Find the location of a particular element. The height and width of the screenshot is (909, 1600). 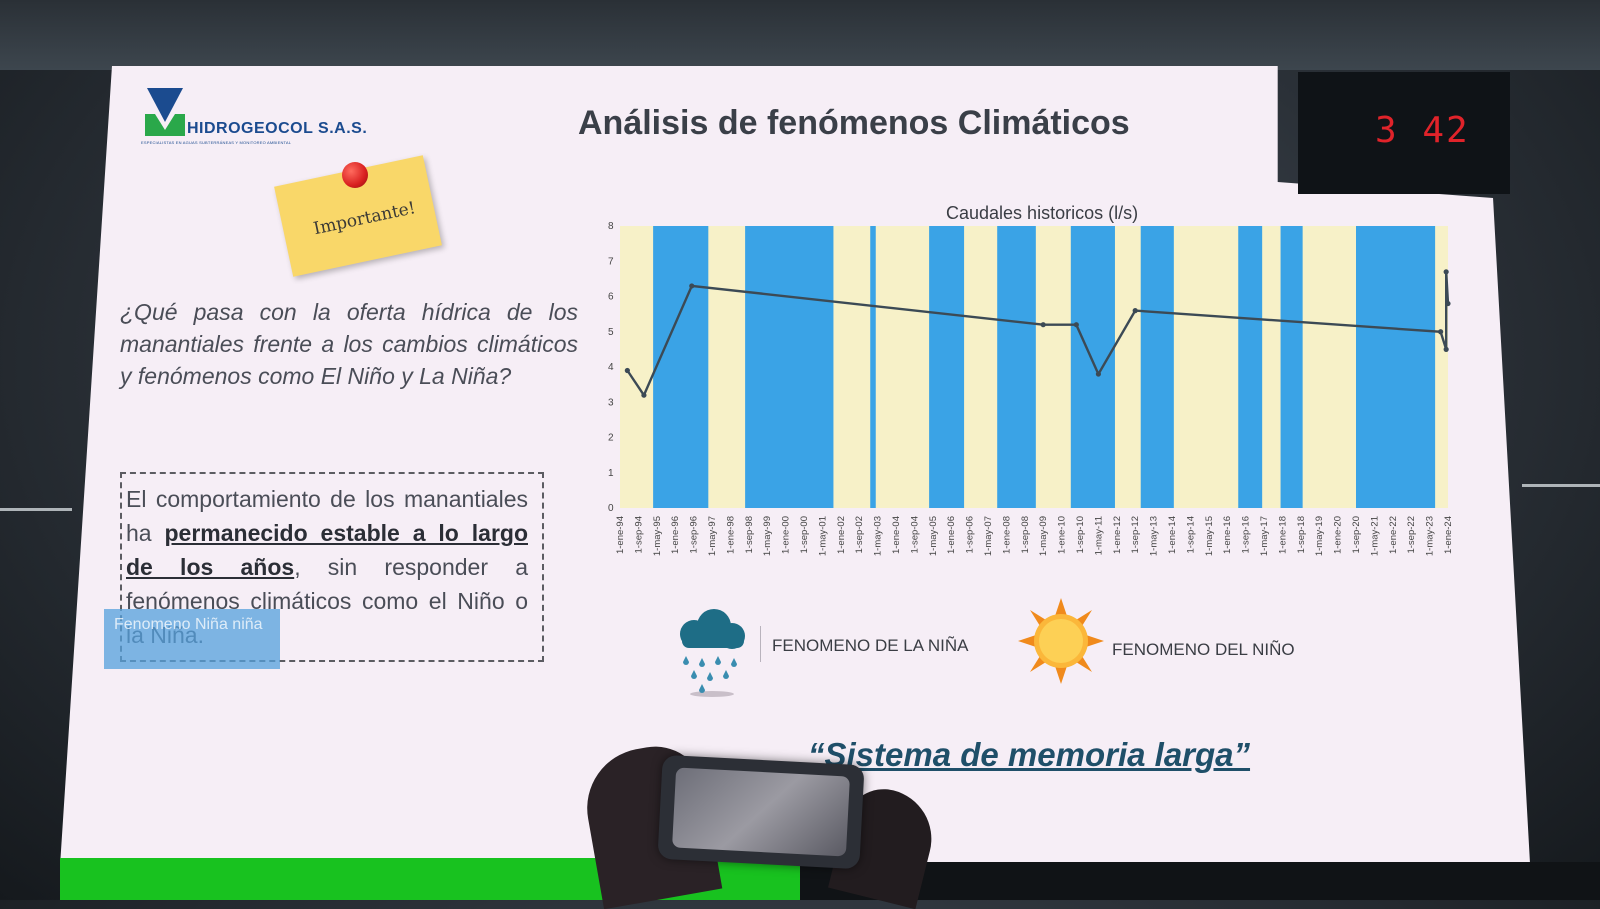

pushpin-icon is located at coordinates (355, 175).